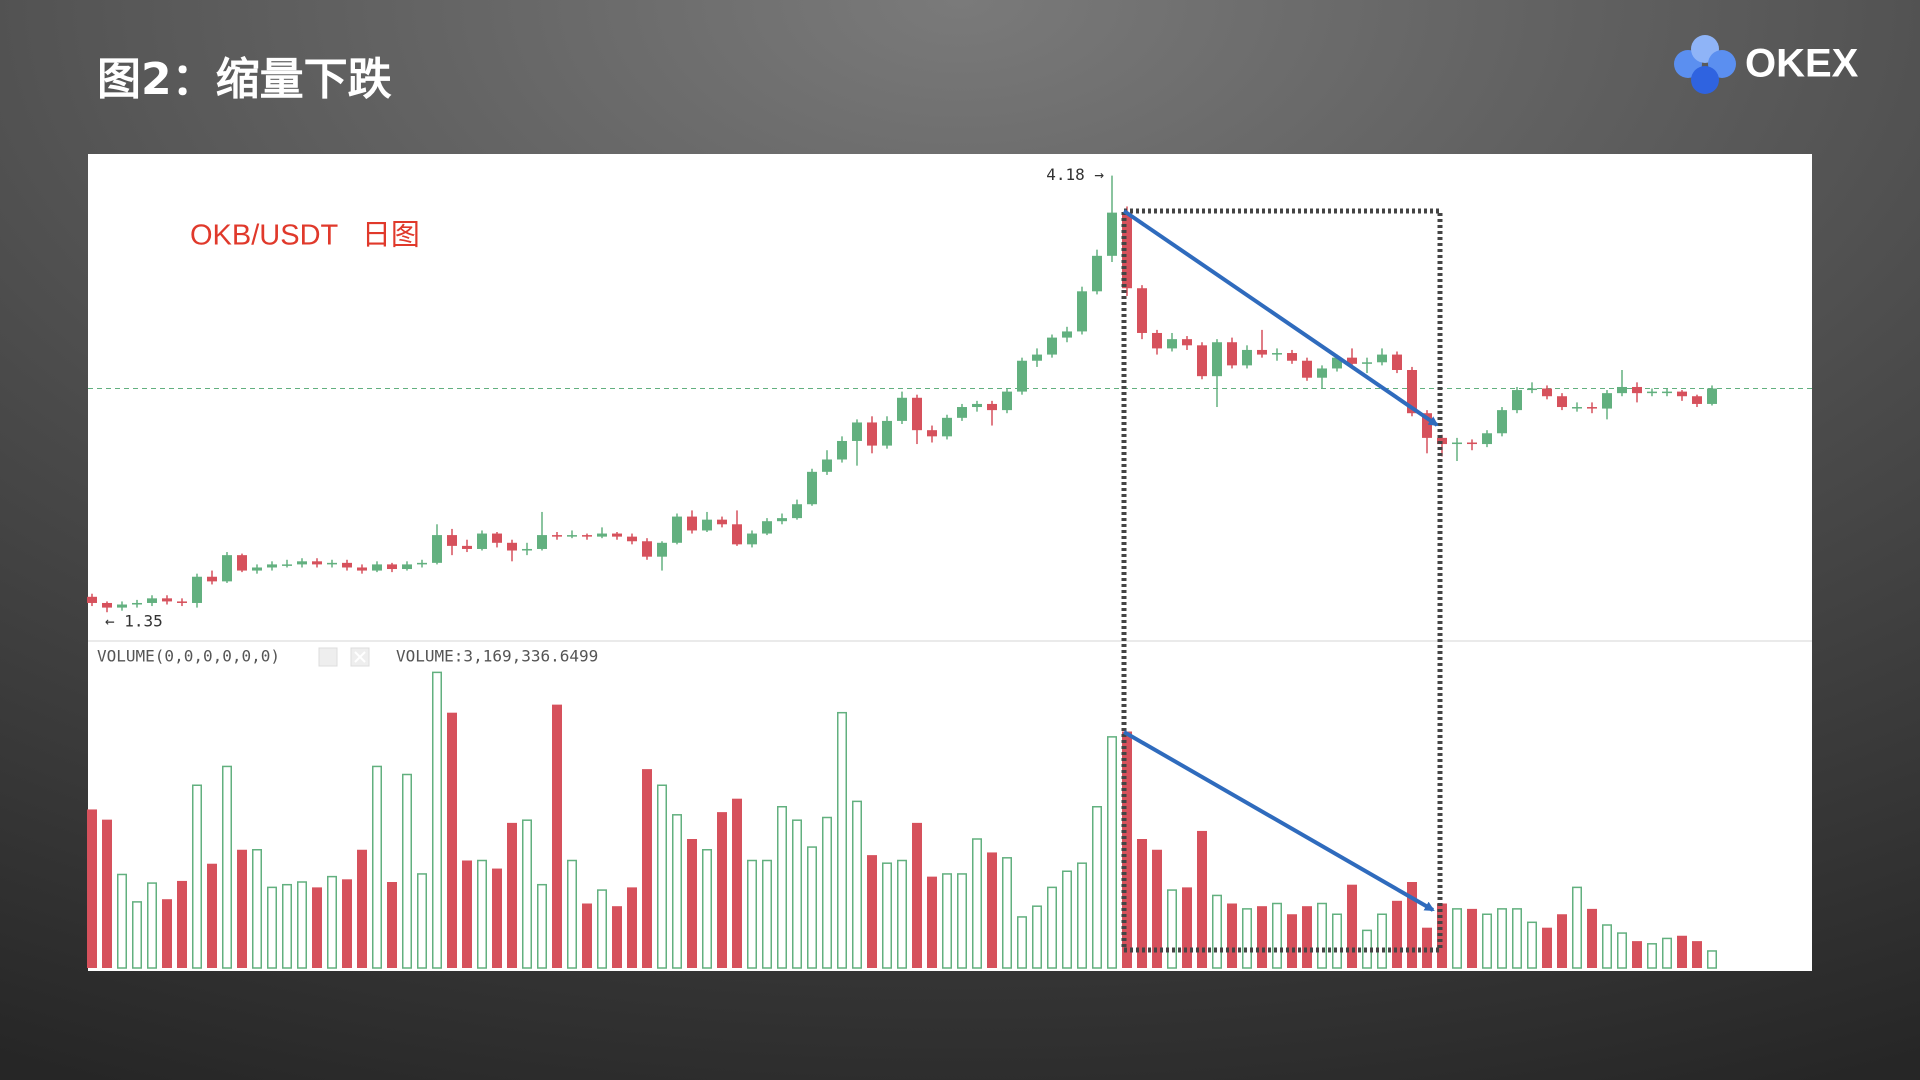 This screenshot has width=1920, height=1080. Describe the element at coordinates (134, 621) in the screenshot. I see `low-label: ← 1.35` at that location.